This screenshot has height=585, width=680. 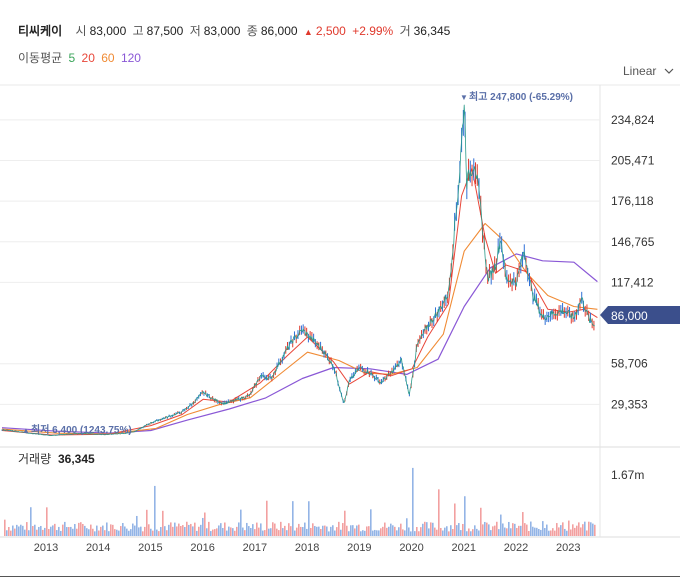 What do you see at coordinates (72, 58) in the screenshot?
I see `ma5-legend: 5` at bounding box center [72, 58].